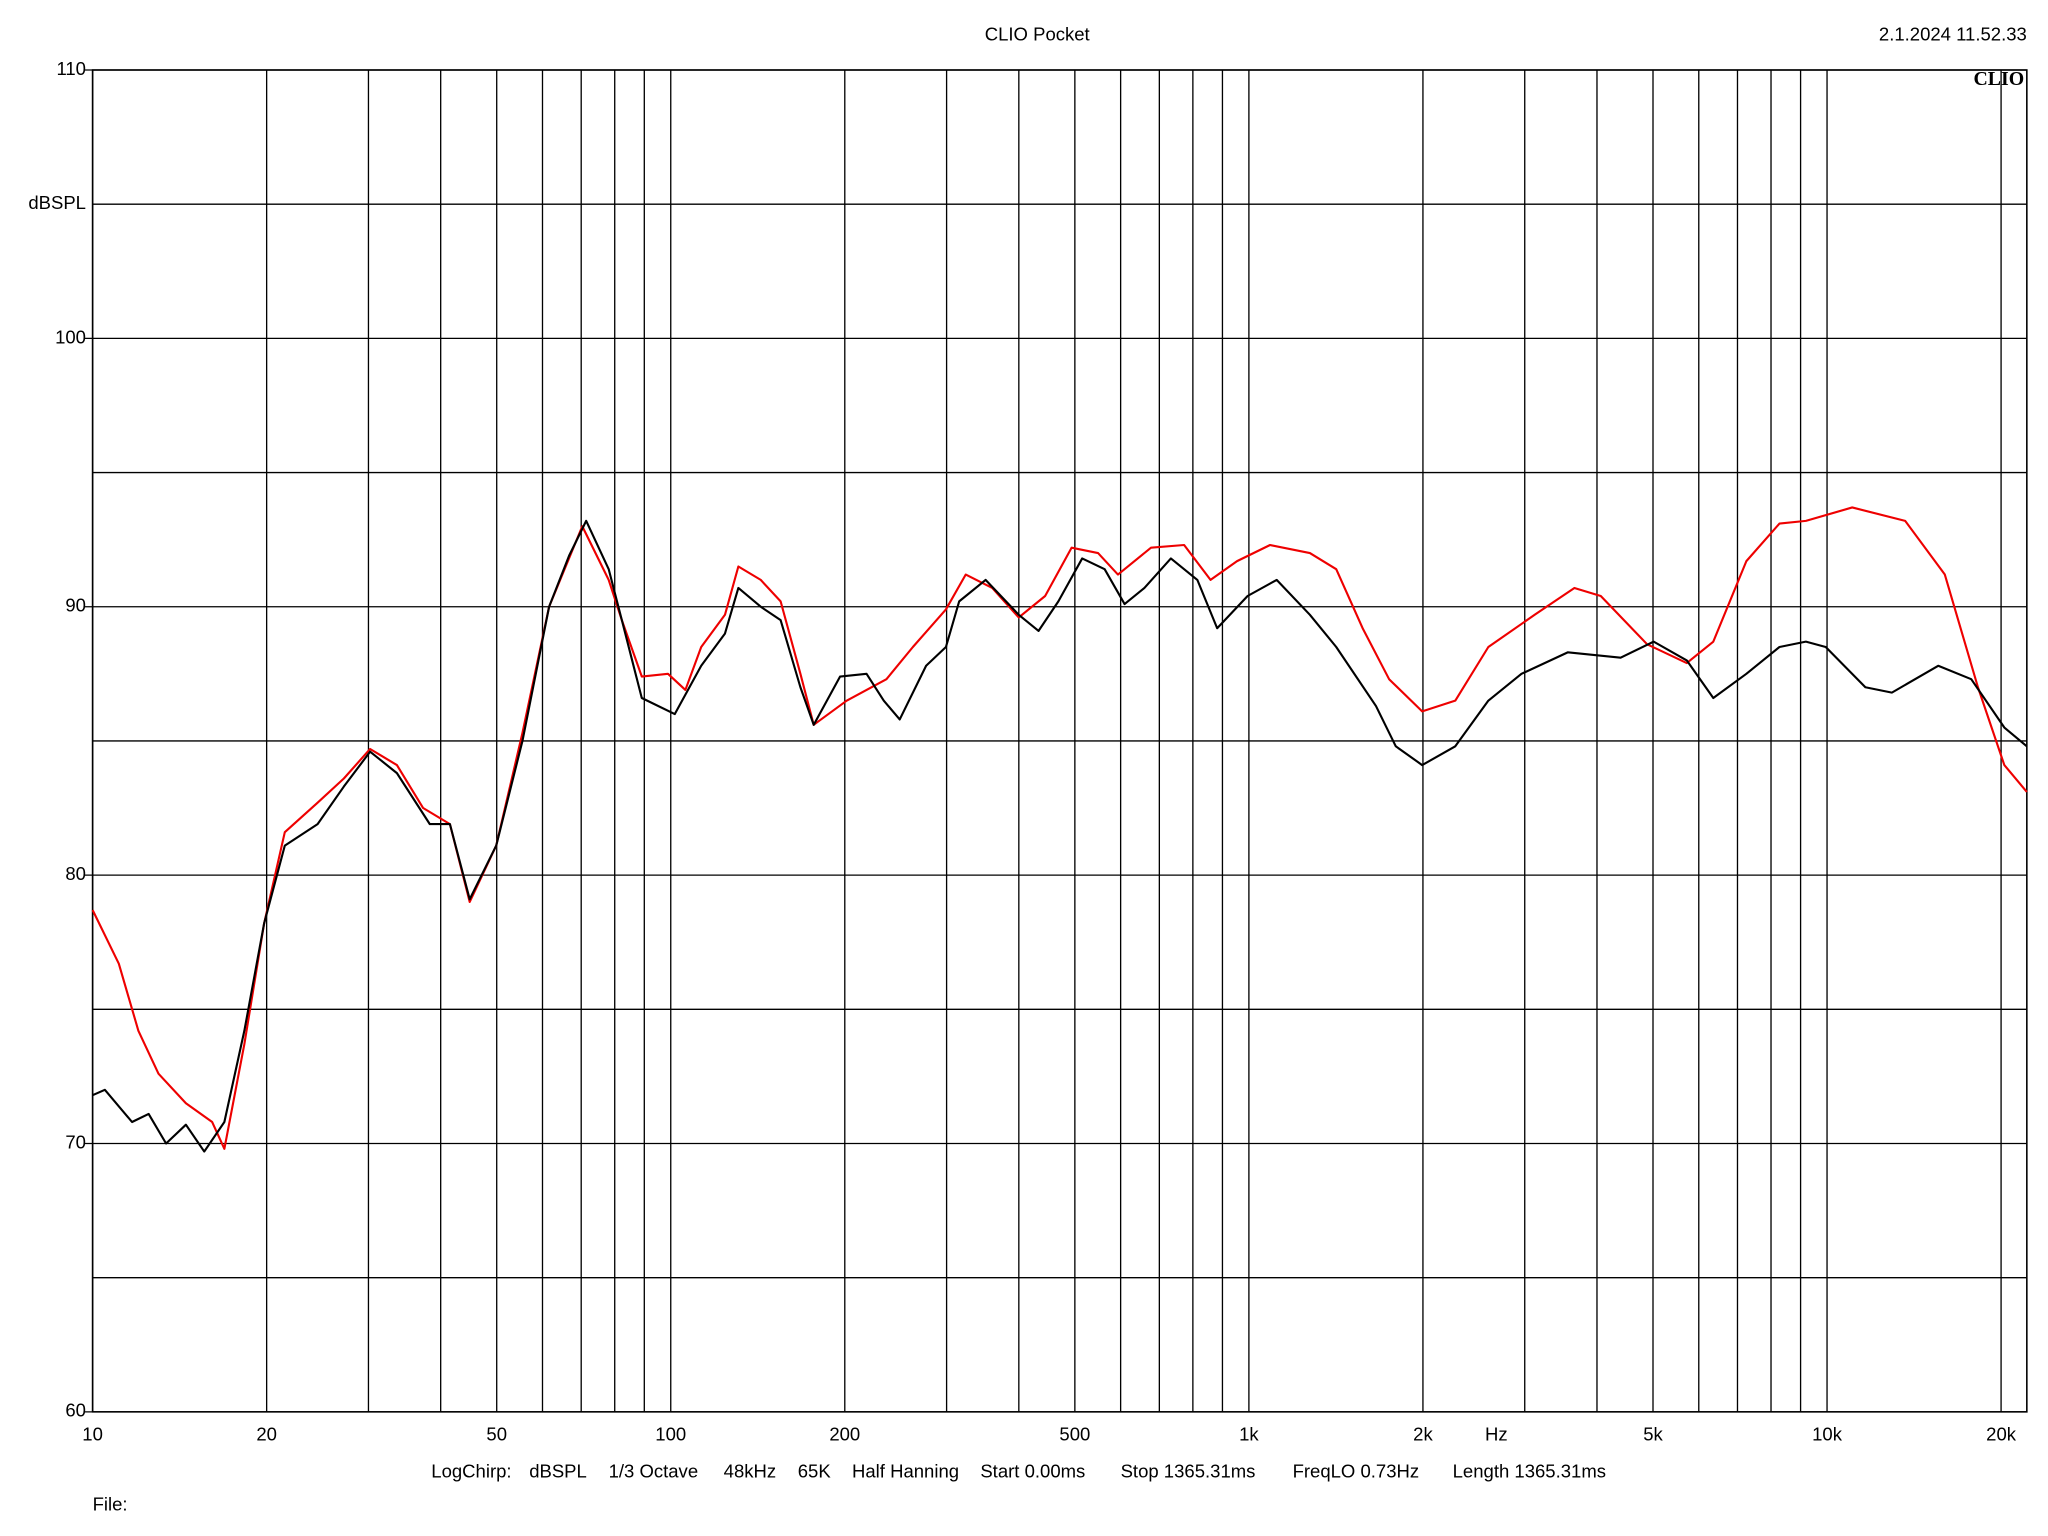 The height and width of the screenshot is (1536, 2048). Describe the element at coordinates (1074, 1434) in the screenshot. I see `x-tick-label: 500` at that location.